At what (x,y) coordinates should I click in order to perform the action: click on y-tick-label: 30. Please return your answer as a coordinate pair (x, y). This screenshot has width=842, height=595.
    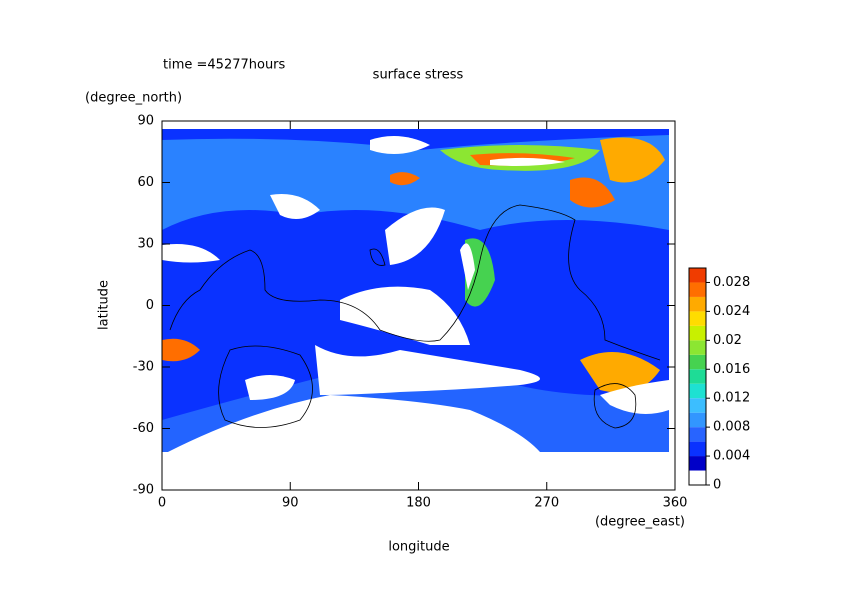
    Looking at the image, I should click on (145, 244).